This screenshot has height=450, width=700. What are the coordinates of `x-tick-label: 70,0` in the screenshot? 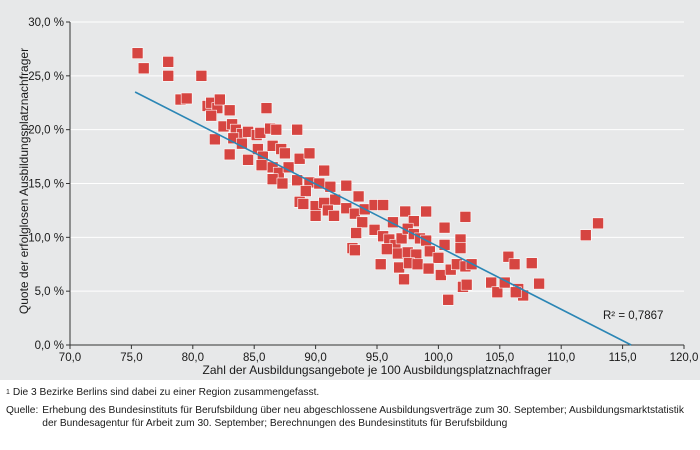 It's located at (70, 358).